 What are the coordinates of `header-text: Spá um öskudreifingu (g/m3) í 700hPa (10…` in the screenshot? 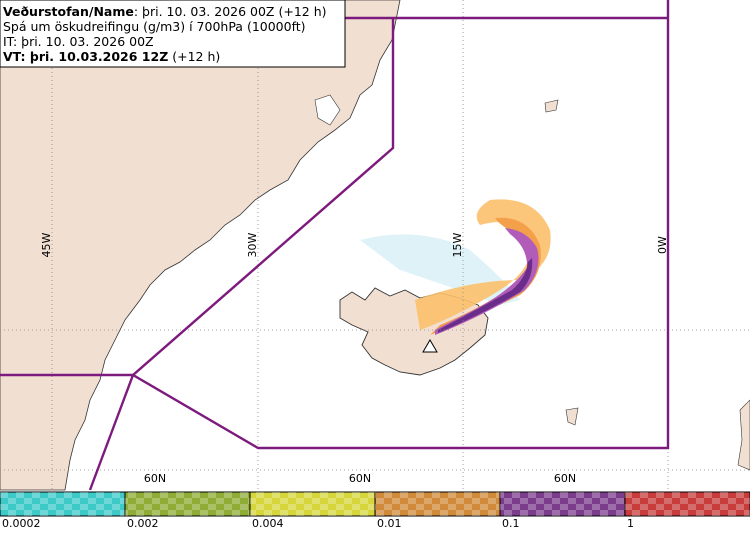 It's located at (154, 26).